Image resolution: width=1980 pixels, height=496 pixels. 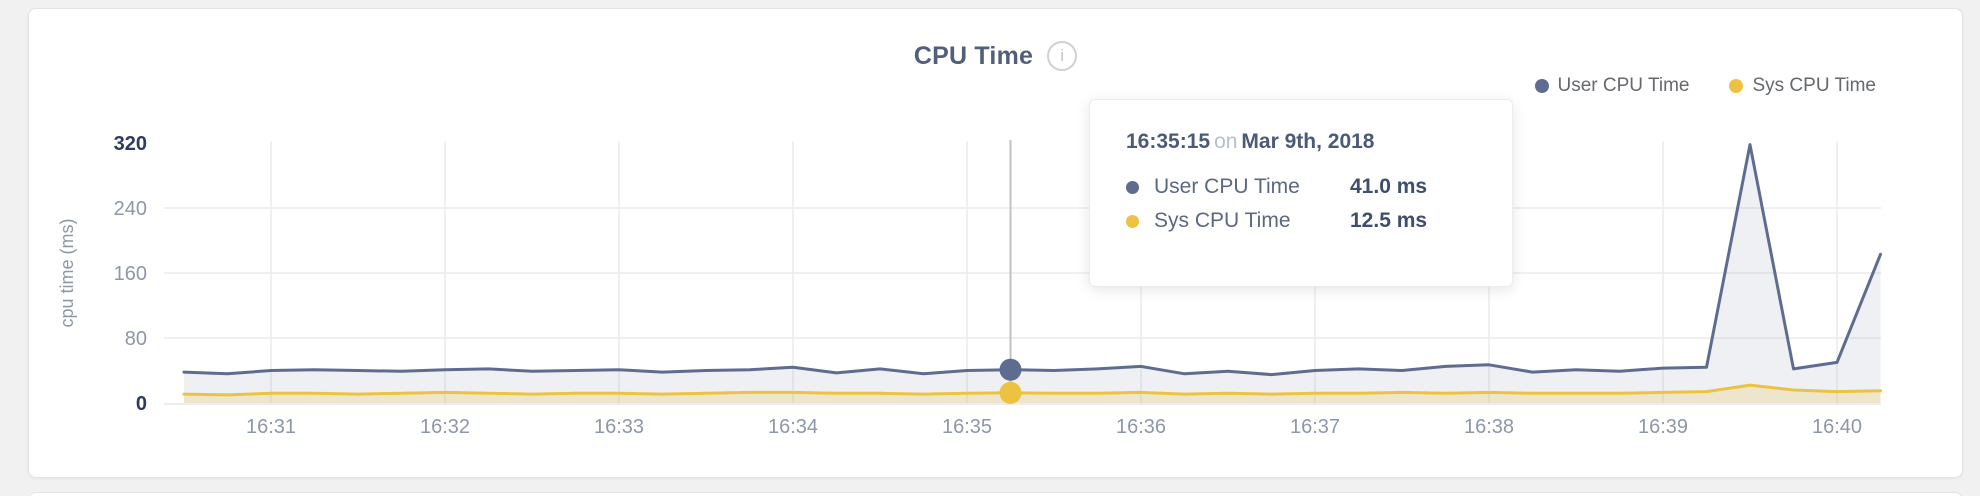 I want to click on x-axis-tick-label: 16:33, so click(x=619, y=427).